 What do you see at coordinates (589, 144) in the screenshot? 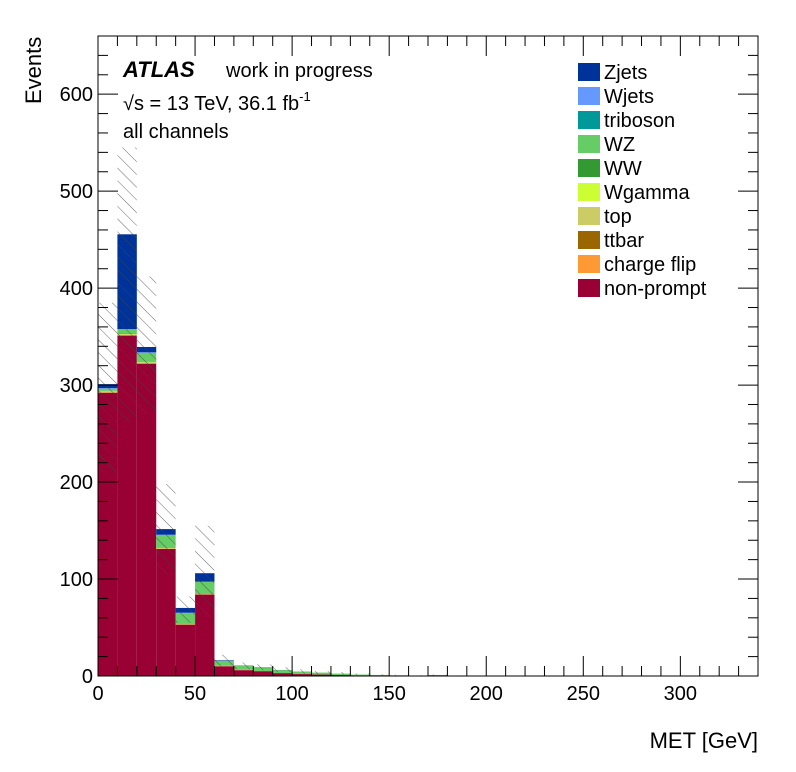
I see `legend-swatch-wz` at bounding box center [589, 144].